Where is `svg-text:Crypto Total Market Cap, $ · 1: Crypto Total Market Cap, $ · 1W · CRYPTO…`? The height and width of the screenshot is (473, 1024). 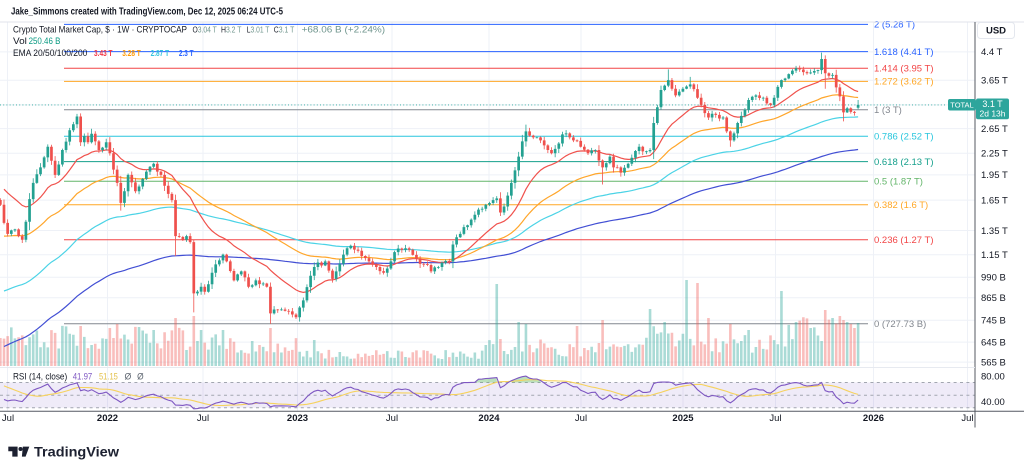 svg-text:Crypto Total Market Cap, $ · 1: Crypto Total Market Cap, $ · 1W · CRYPTO… is located at coordinates (100, 29).